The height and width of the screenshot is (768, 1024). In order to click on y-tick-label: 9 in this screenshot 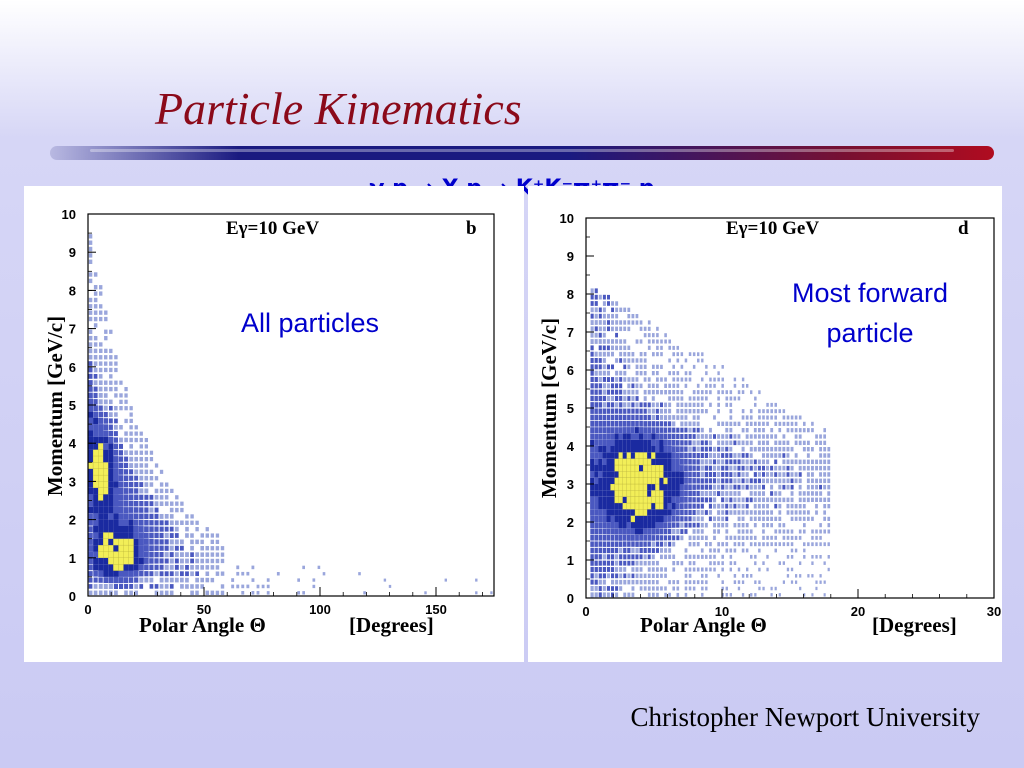, I will do `click(570, 256)`.